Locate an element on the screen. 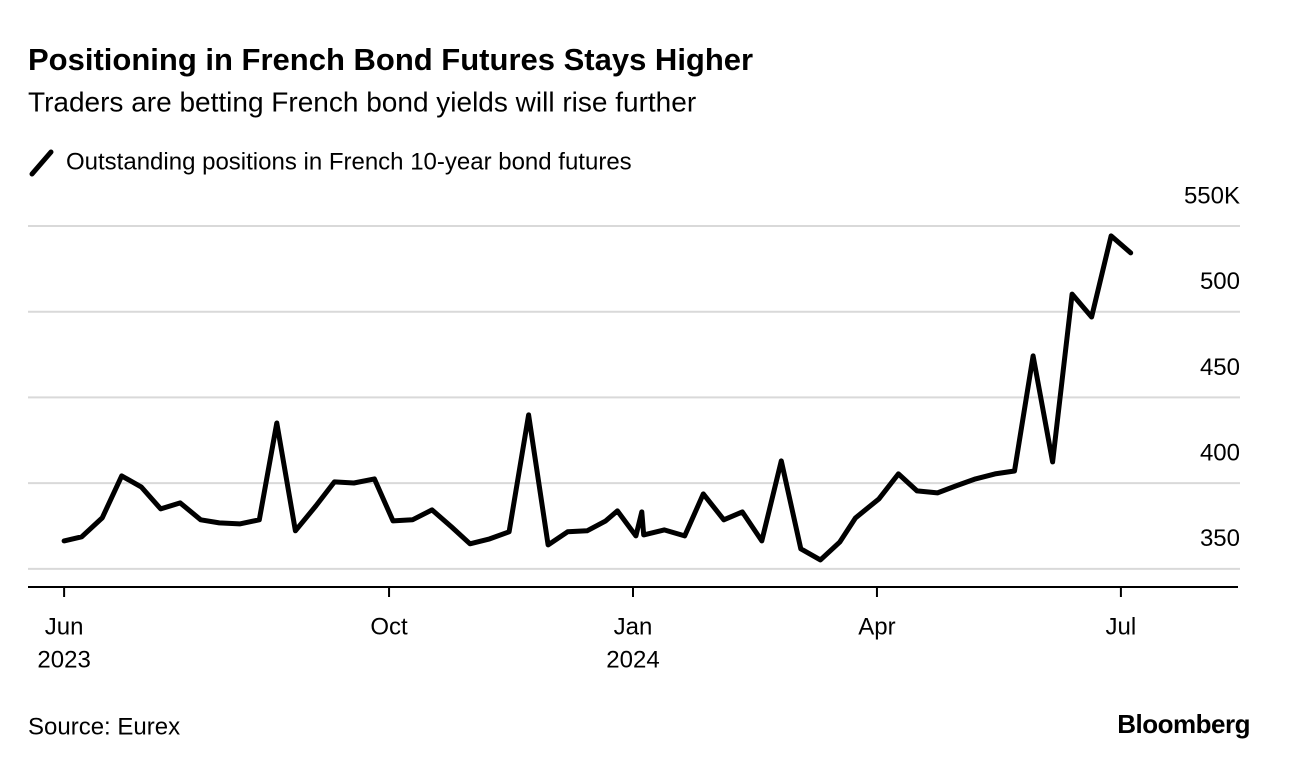  x-tick-label: Jan is located at coordinates (633, 626).